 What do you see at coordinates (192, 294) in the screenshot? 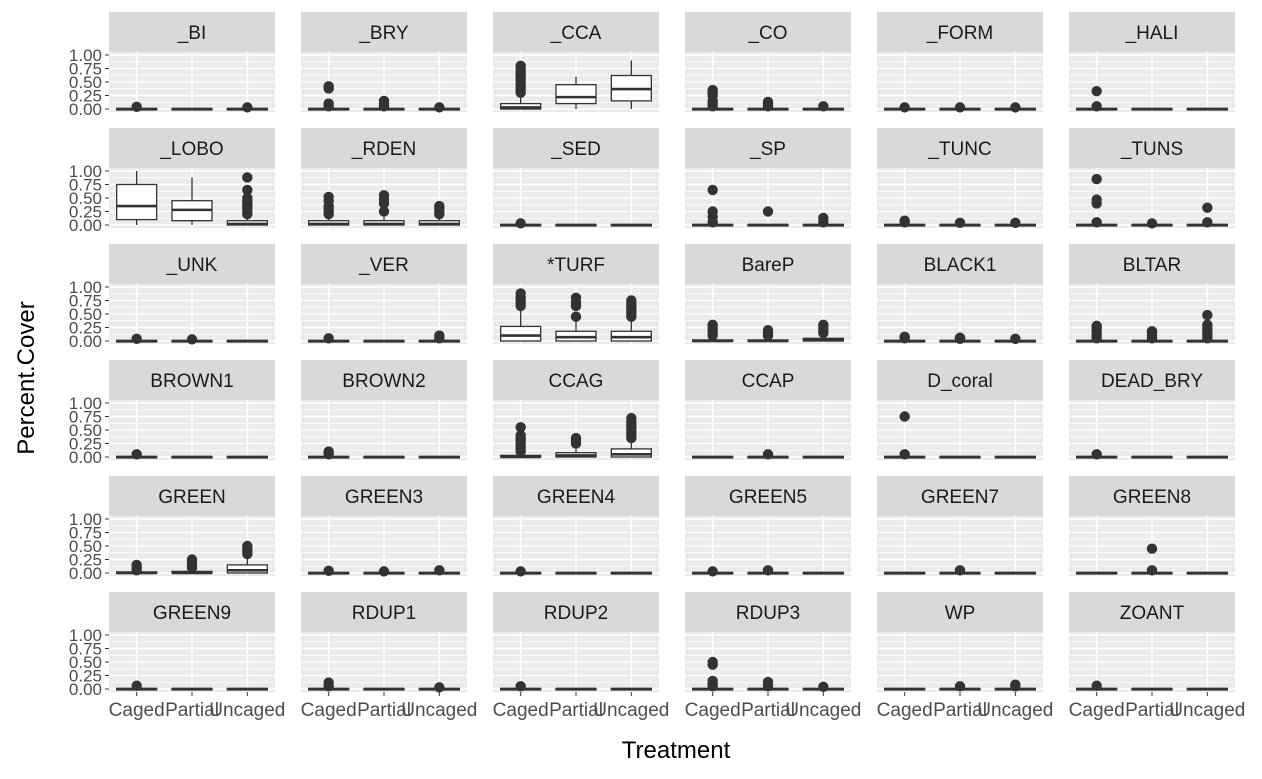
I see `facet-panel: _UNK` at bounding box center [192, 294].